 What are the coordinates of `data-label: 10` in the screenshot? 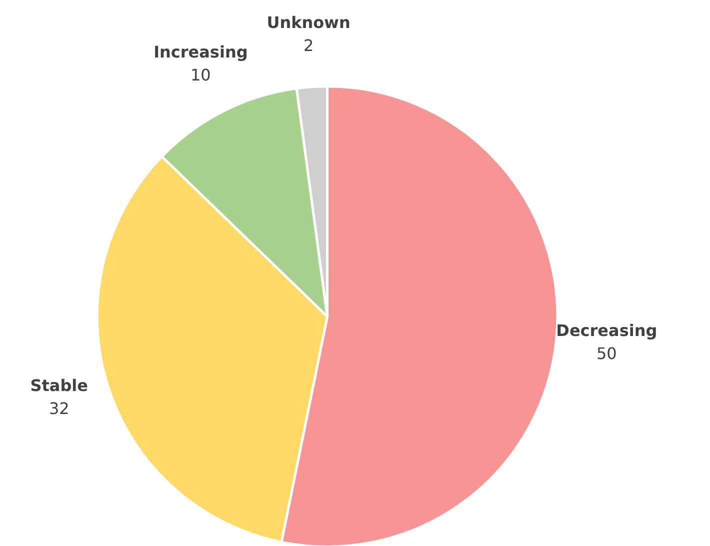 It's located at (200, 74).